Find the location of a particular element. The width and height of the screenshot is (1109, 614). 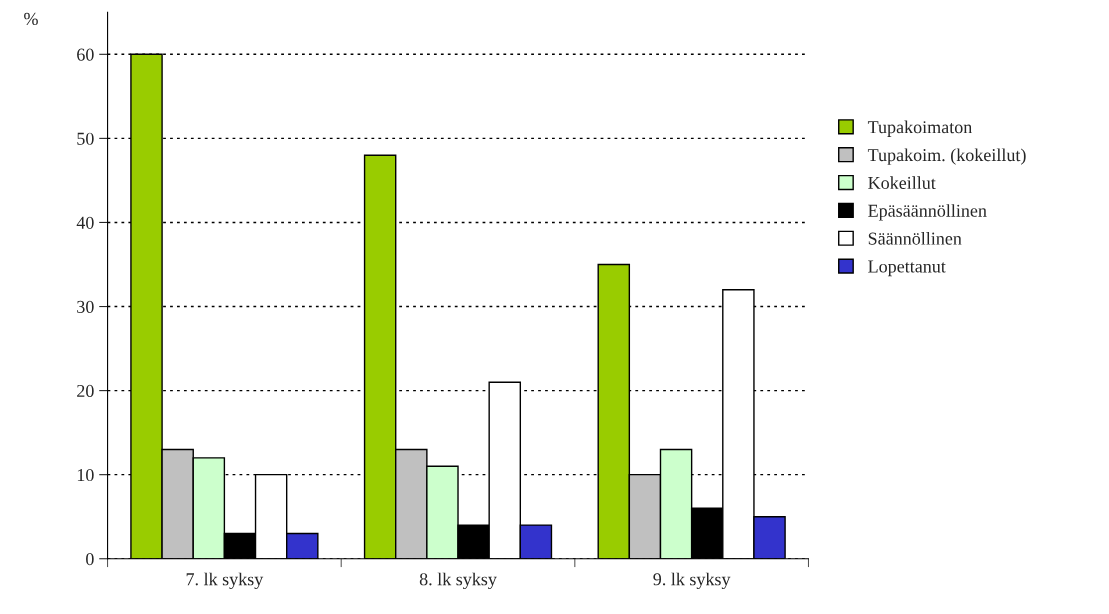

legend-label: Lopettanut is located at coordinates (907, 268).